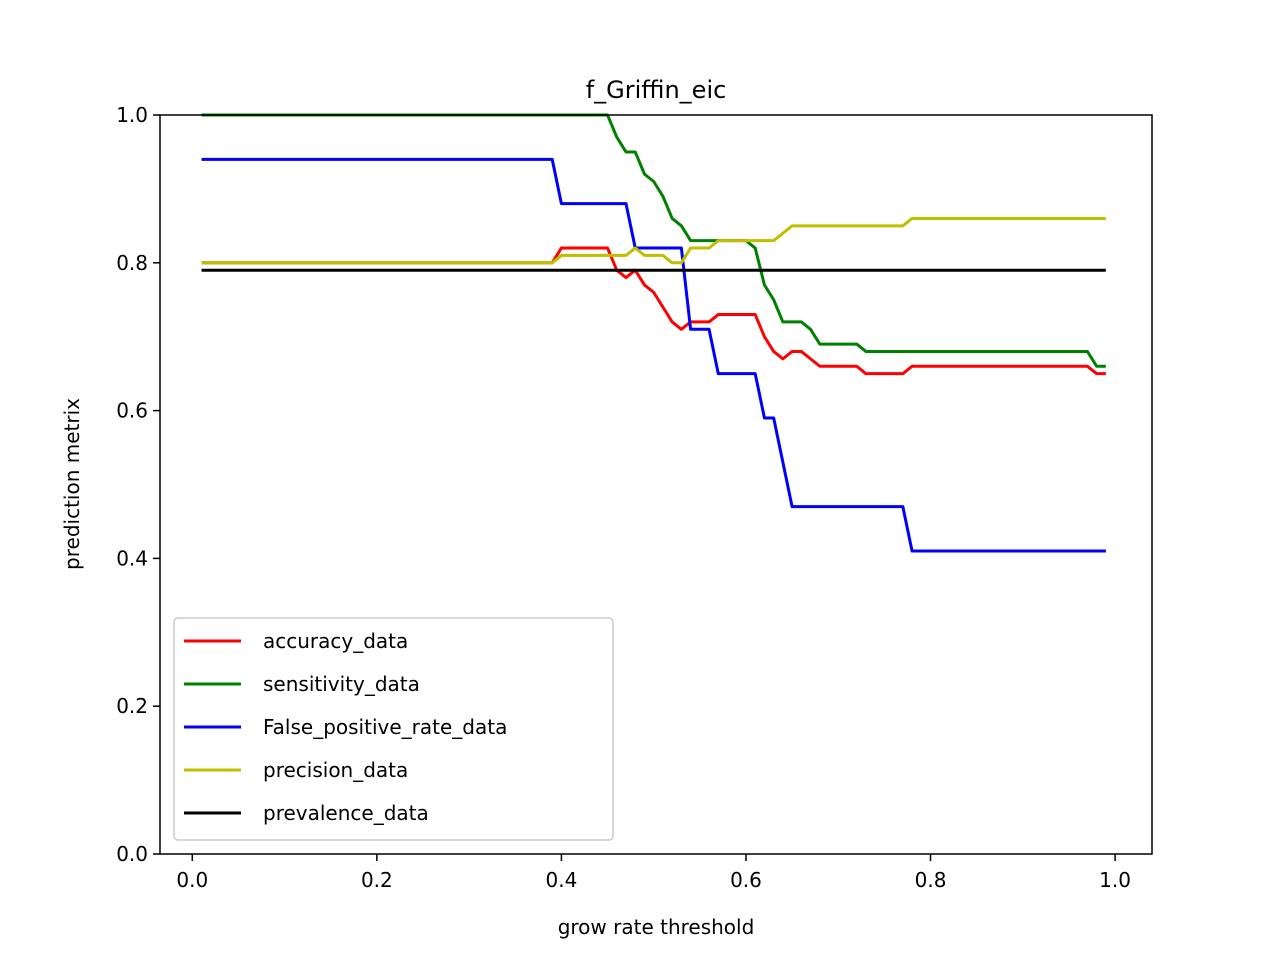 This screenshot has height=960, width=1280. I want to click on y-tick-label: 0.2, so click(132, 706).